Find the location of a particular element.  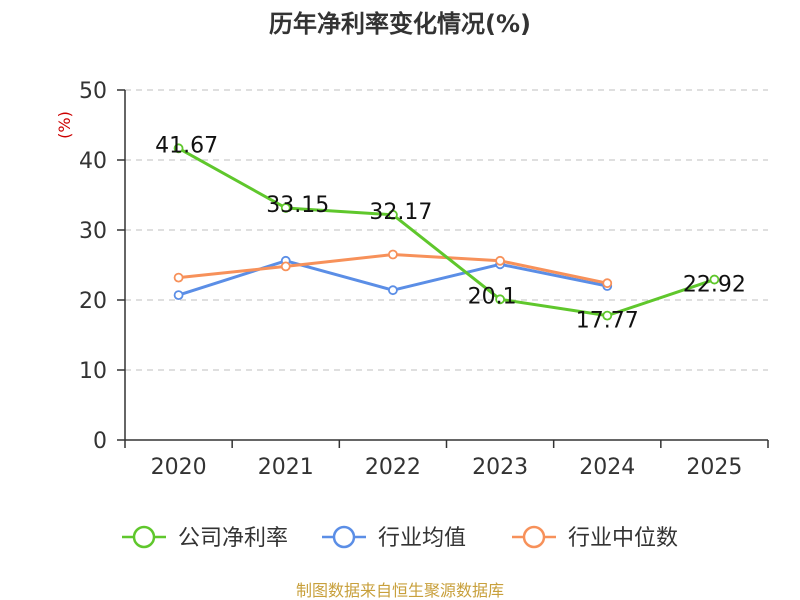

x-tick-label: 2020 is located at coordinates (179, 467).